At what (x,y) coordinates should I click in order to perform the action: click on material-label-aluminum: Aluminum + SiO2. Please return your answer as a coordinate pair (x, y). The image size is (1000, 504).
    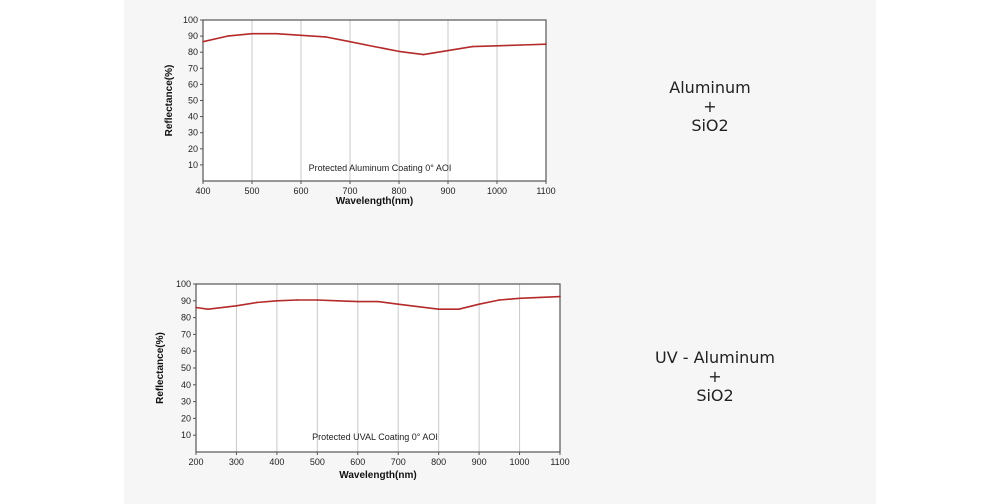
    Looking at the image, I should click on (710, 106).